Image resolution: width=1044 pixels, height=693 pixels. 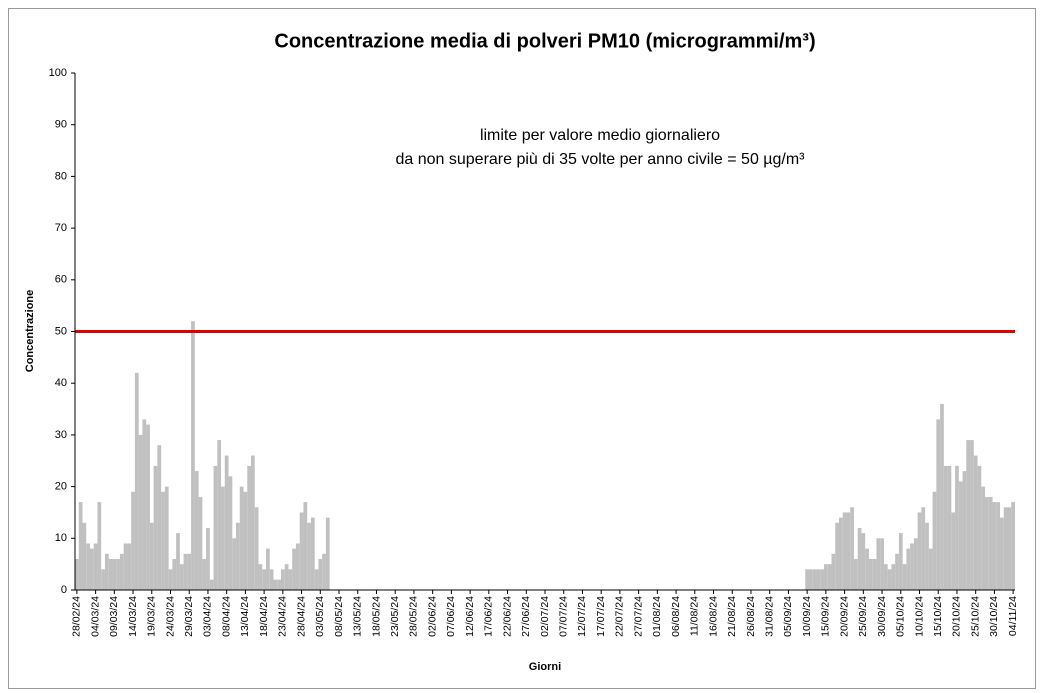 I want to click on x-tick-label: 27/07/24, so click(x=638, y=616).